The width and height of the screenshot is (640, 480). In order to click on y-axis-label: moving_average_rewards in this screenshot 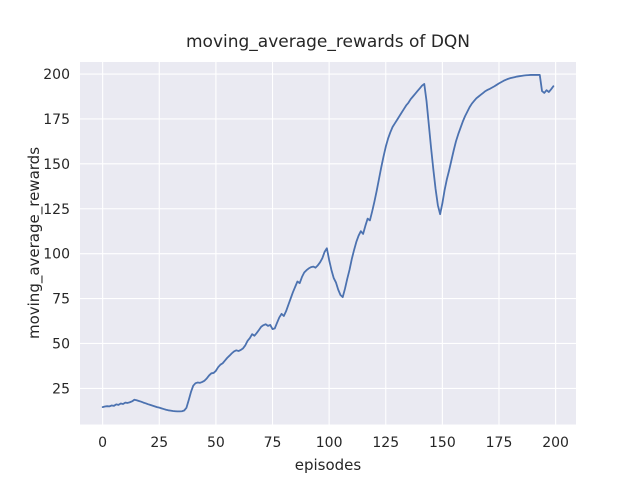, I will do `click(34, 243)`.